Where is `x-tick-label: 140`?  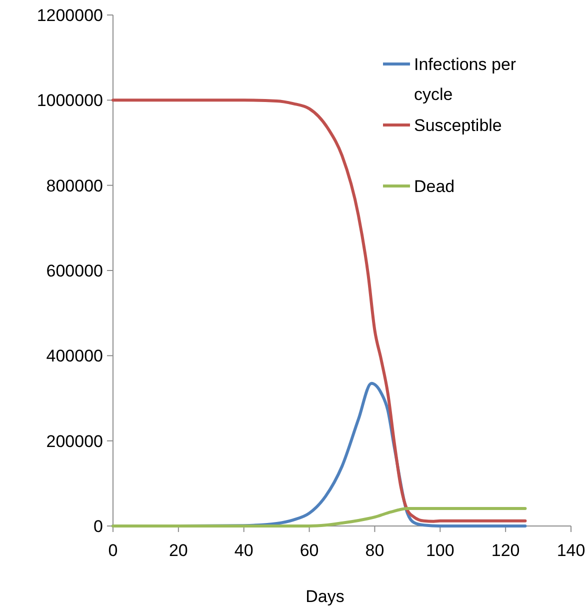
x-tick-label: 140 is located at coordinates (571, 550).